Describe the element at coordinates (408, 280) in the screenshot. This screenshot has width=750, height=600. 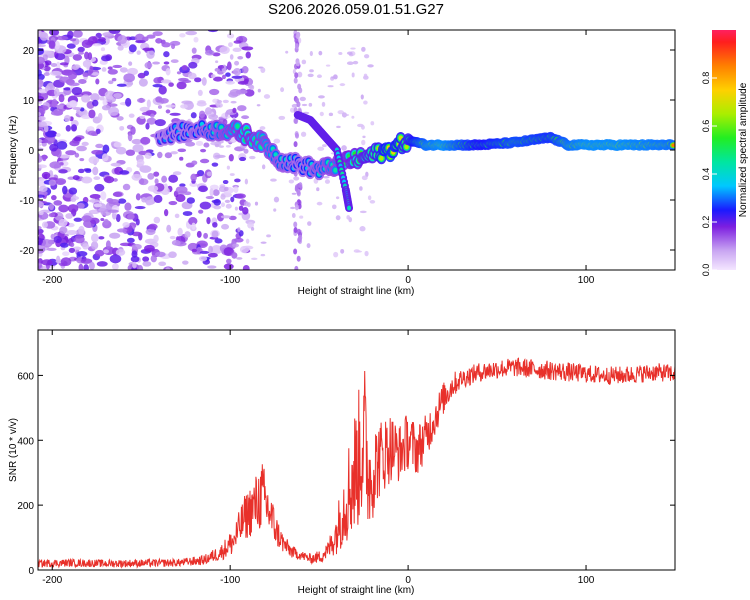
I see `spec-xtick-label: 0` at that location.